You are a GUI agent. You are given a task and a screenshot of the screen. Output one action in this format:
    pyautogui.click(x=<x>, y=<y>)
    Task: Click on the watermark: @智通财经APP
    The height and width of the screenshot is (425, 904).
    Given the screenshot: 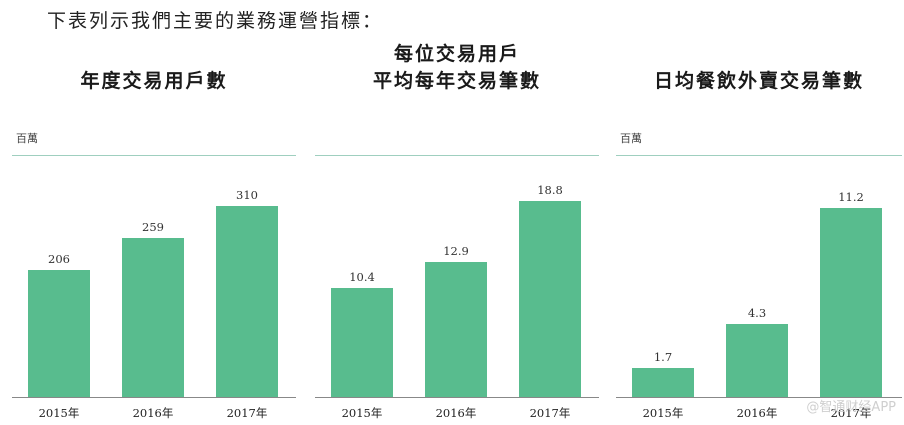 What is the action you would take?
    pyautogui.click(x=851, y=407)
    